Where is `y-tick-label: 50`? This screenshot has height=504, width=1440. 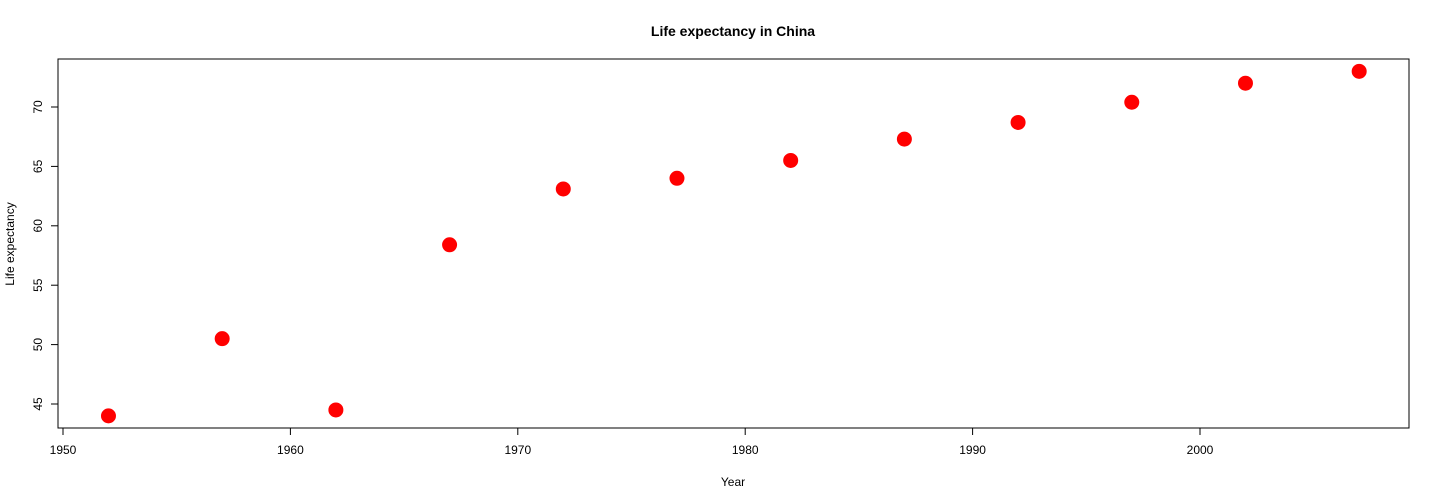 y-tick-label: 50 is located at coordinates (38, 345).